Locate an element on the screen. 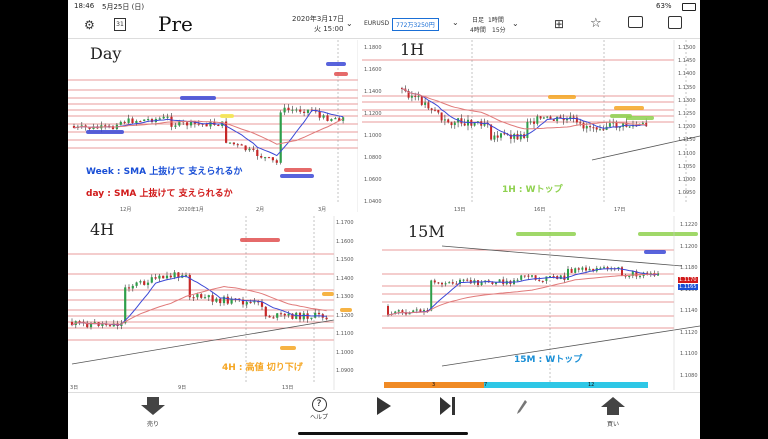  y-tick-label: 1.1800 is located at coordinates (373, 48).